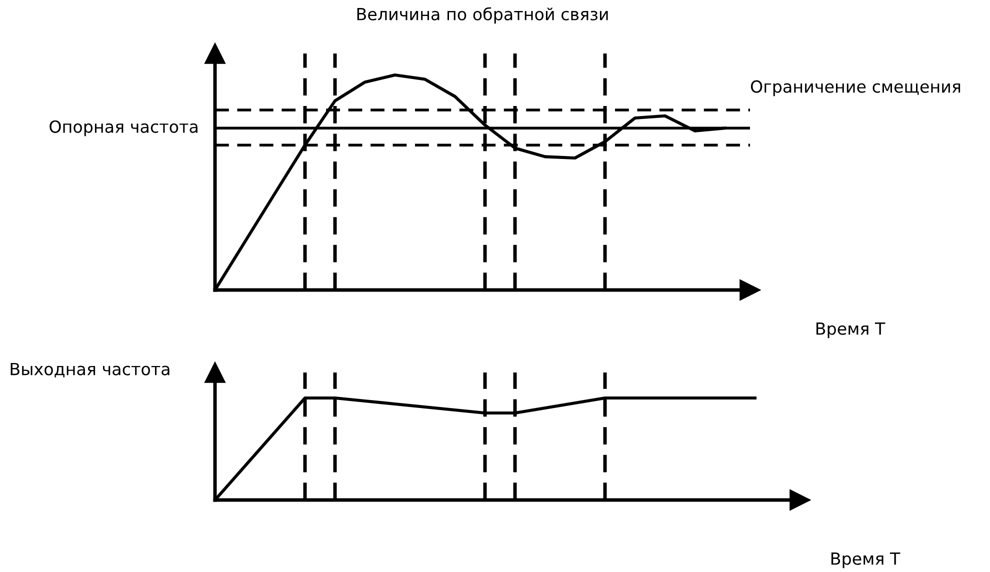 This screenshot has height=572, width=990. What do you see at coordinates (90, 370) in the screenshot?
I see `y-axis-title: Выходная частота` at bounding box center [90, 370].